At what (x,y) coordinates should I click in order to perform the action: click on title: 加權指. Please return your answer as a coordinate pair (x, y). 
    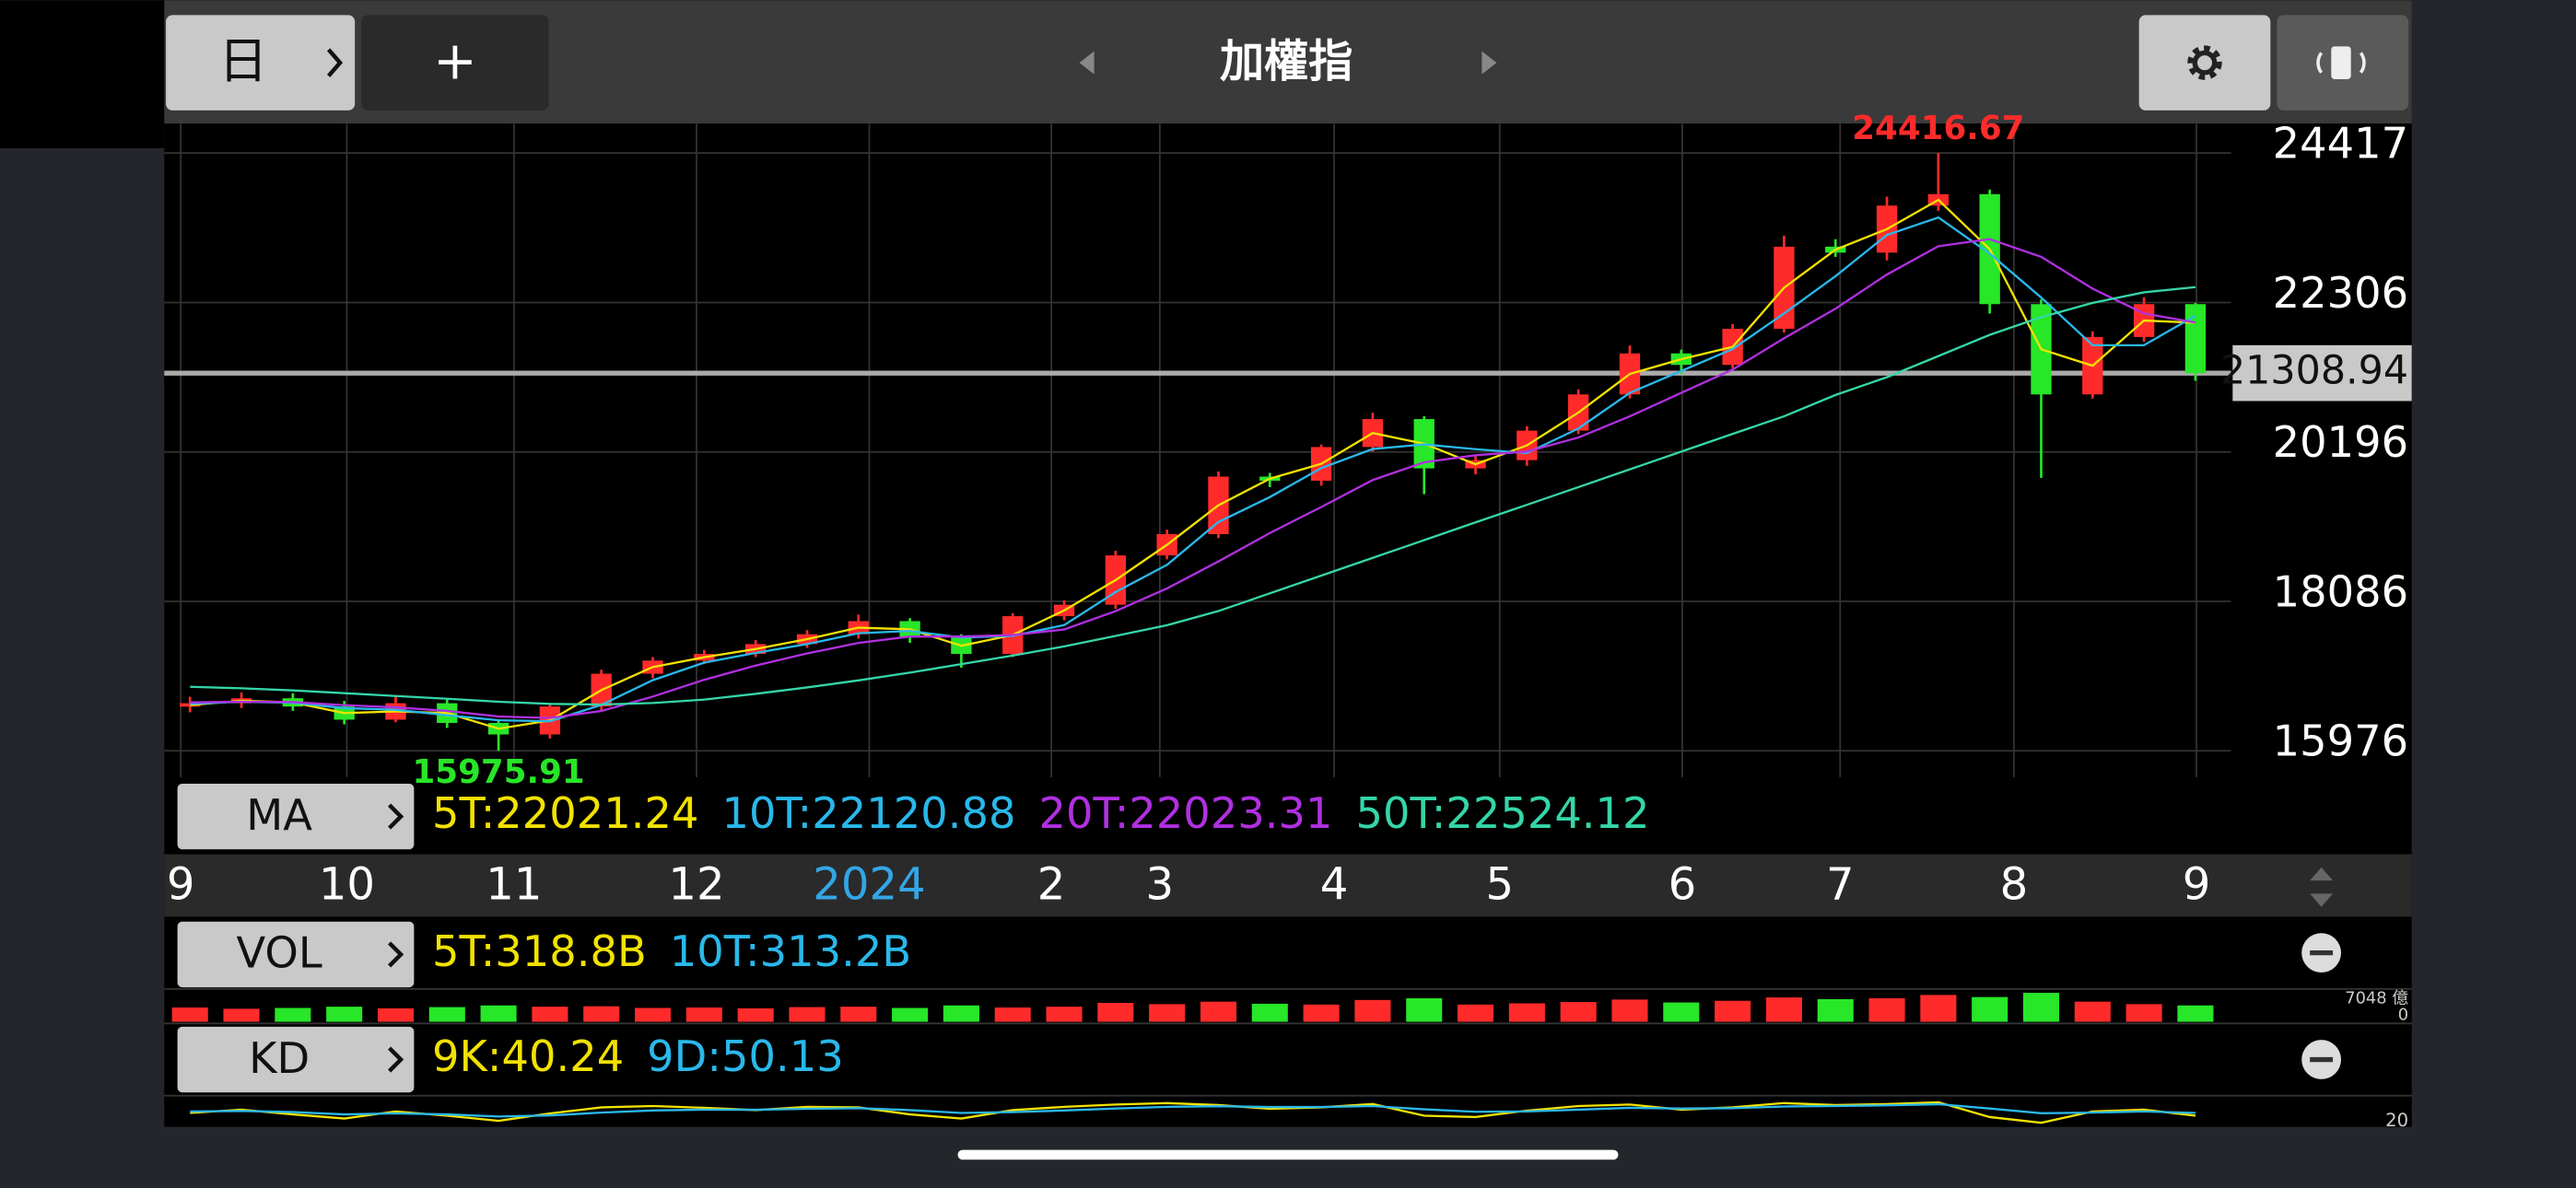
    Looking at the image, I should click on (1286, 61).